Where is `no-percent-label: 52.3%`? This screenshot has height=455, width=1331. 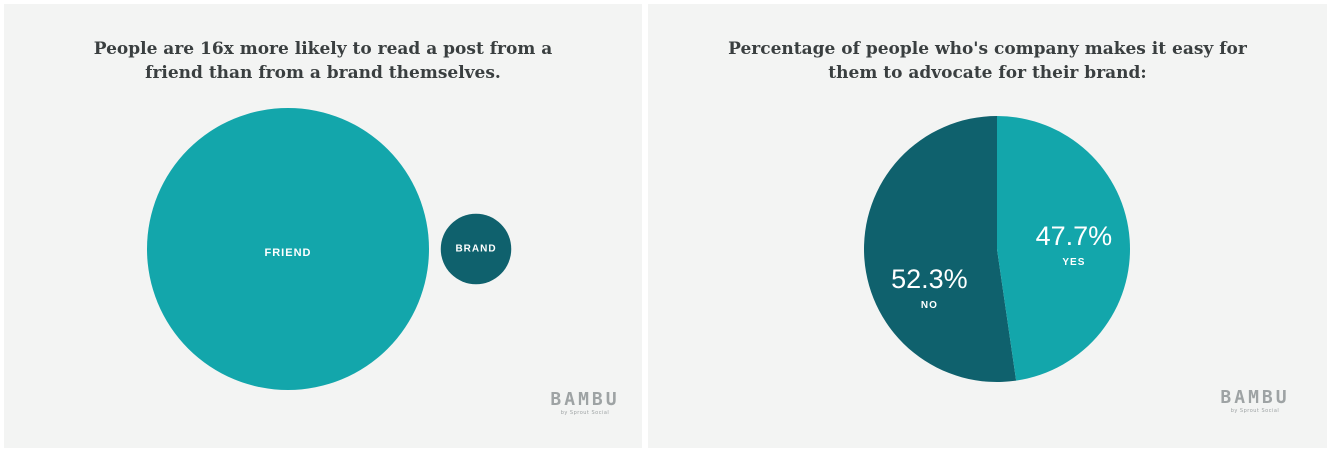
no-percent-label: 52.3% is located at coordinates (929, 279).